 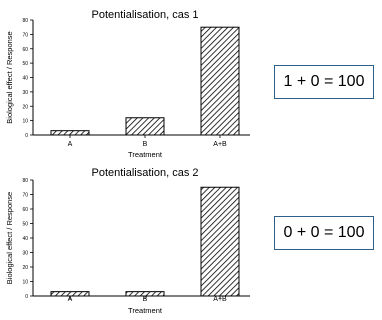 I want to click on bar-a, so click(x=70, y=133).